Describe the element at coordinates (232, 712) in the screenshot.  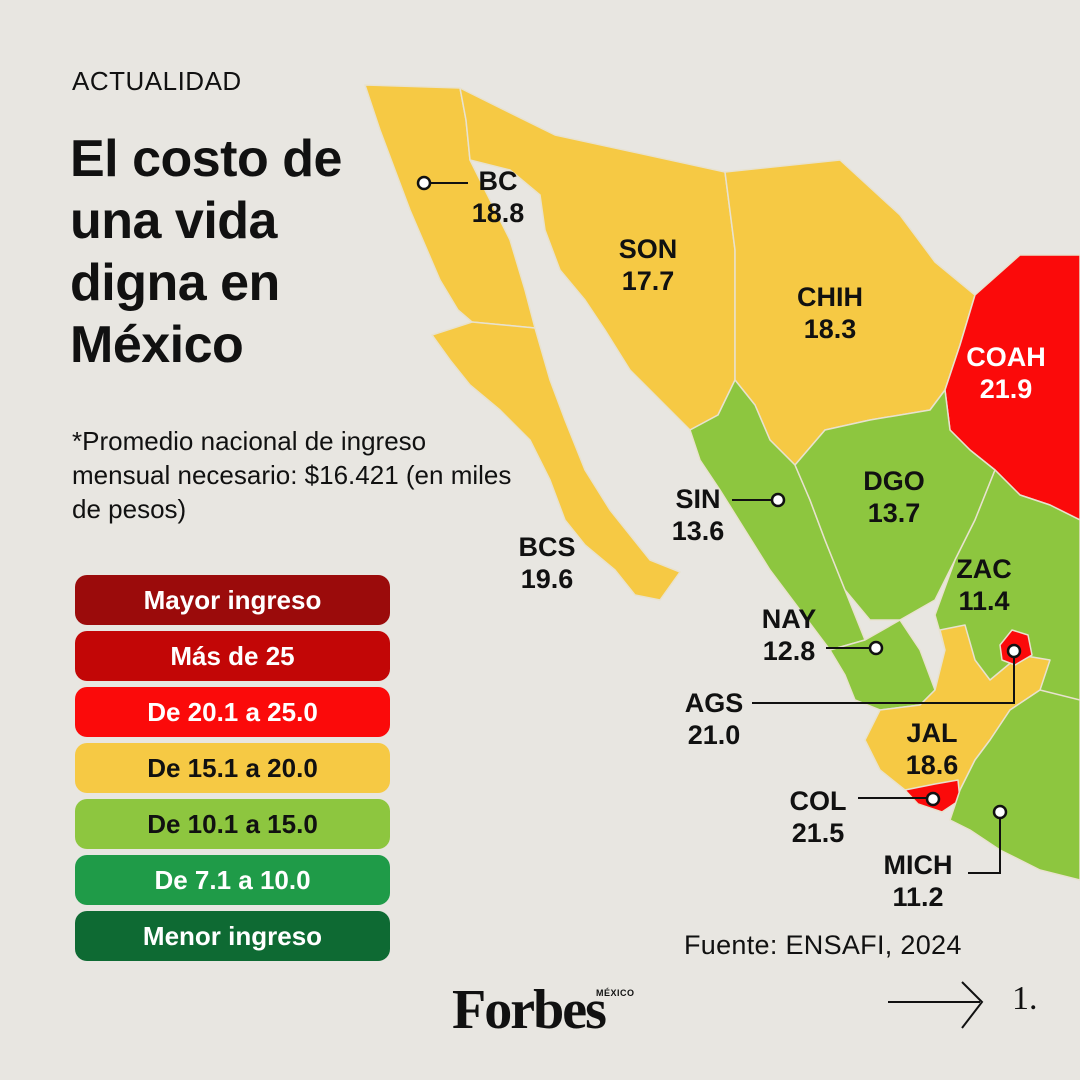
I see `legend-item-20-25: De 20.1 a 25.0` at that location.